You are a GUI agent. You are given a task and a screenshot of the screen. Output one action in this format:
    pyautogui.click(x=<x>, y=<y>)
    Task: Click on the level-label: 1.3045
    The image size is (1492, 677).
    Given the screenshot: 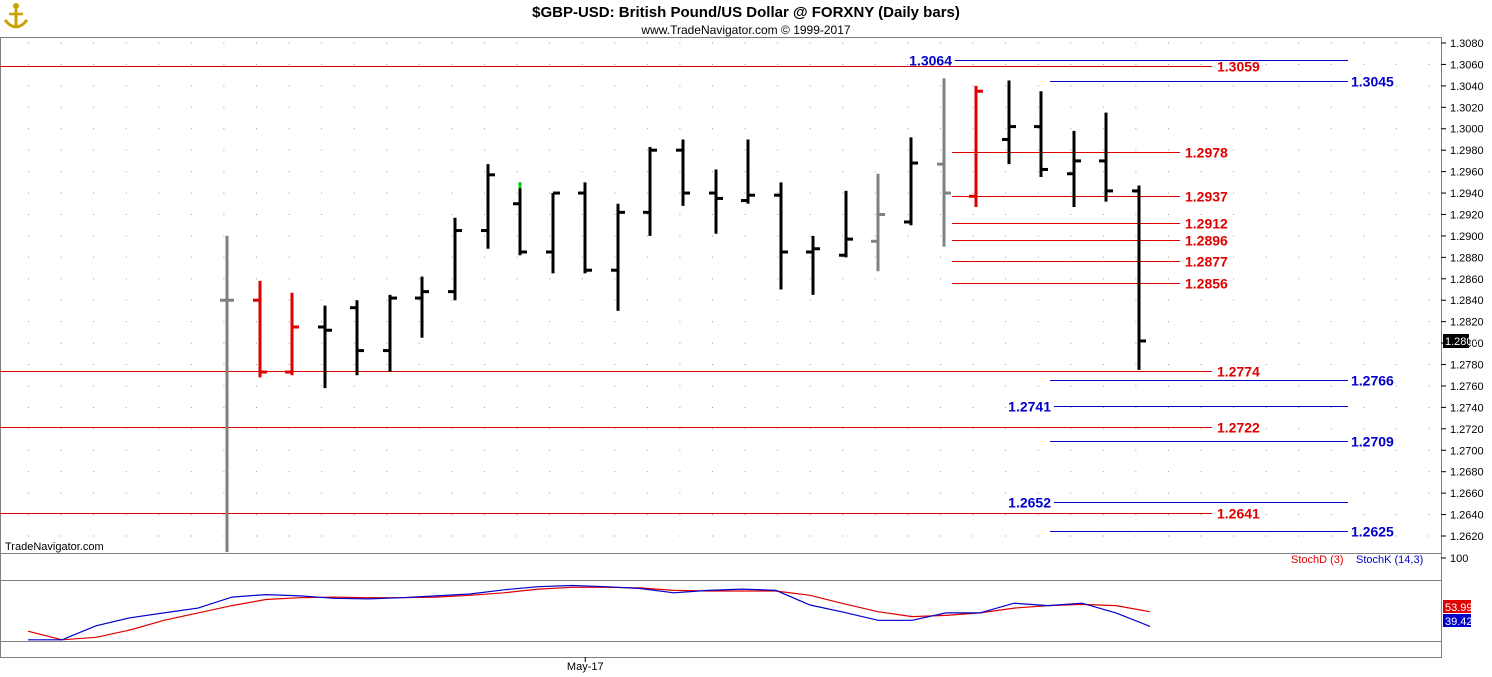 What is the action you would take?
    pyautogui.click(x=1372, y=82)
    